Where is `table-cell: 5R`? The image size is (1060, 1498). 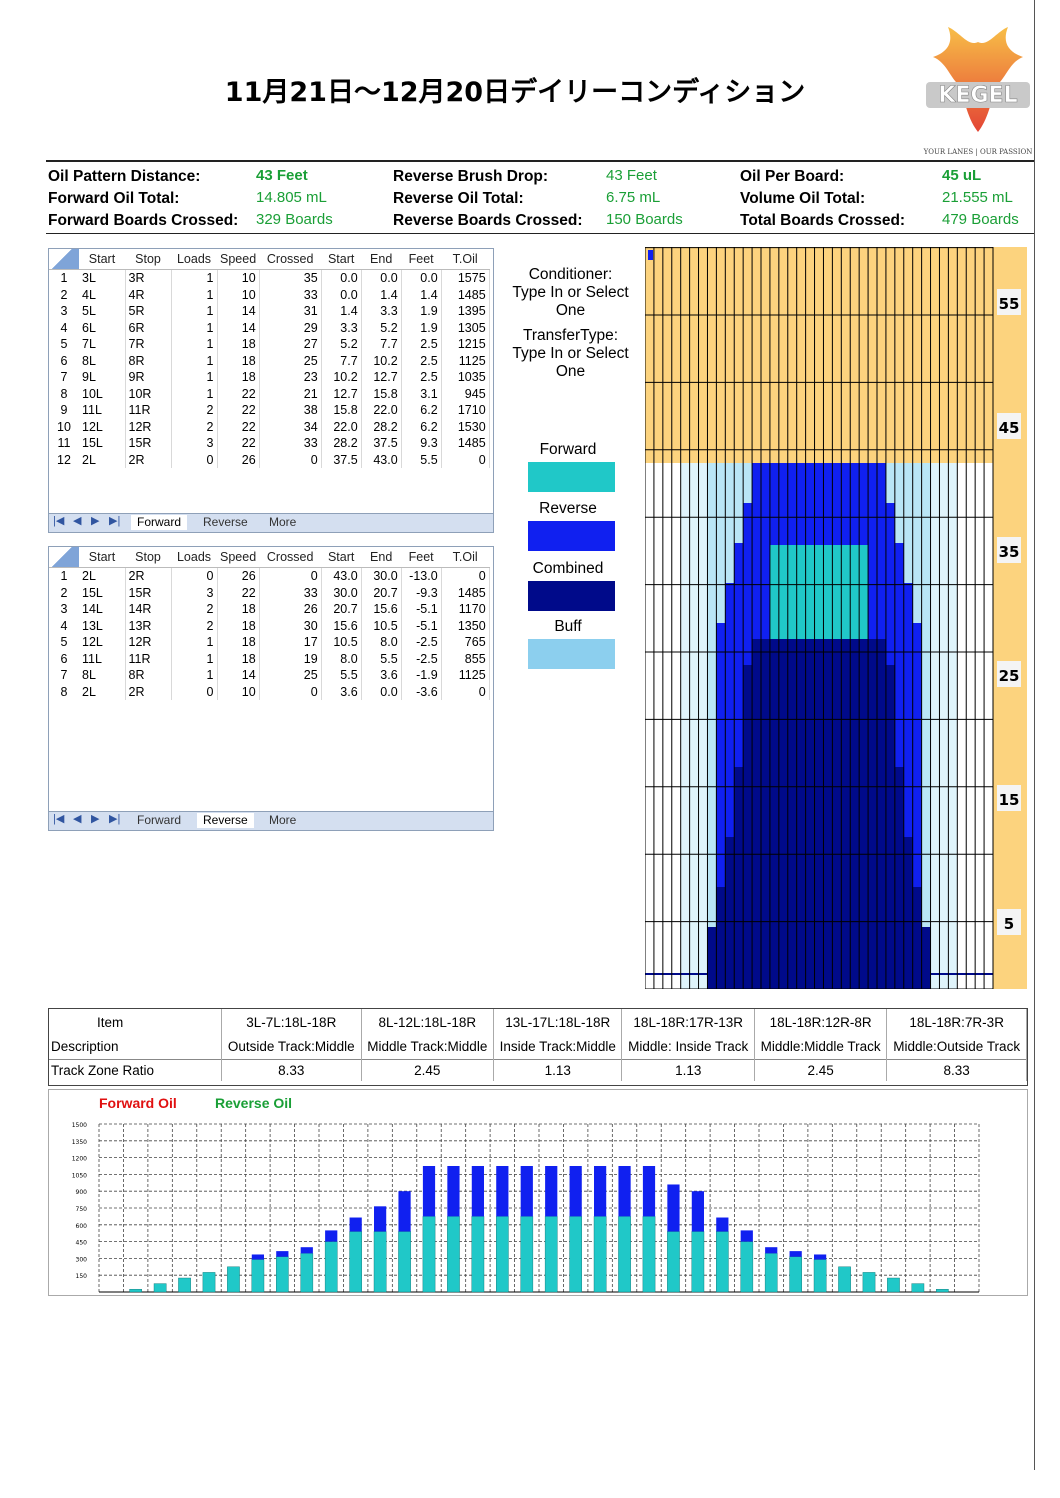 table-cell: 5R is located at coordinates (148, 311).